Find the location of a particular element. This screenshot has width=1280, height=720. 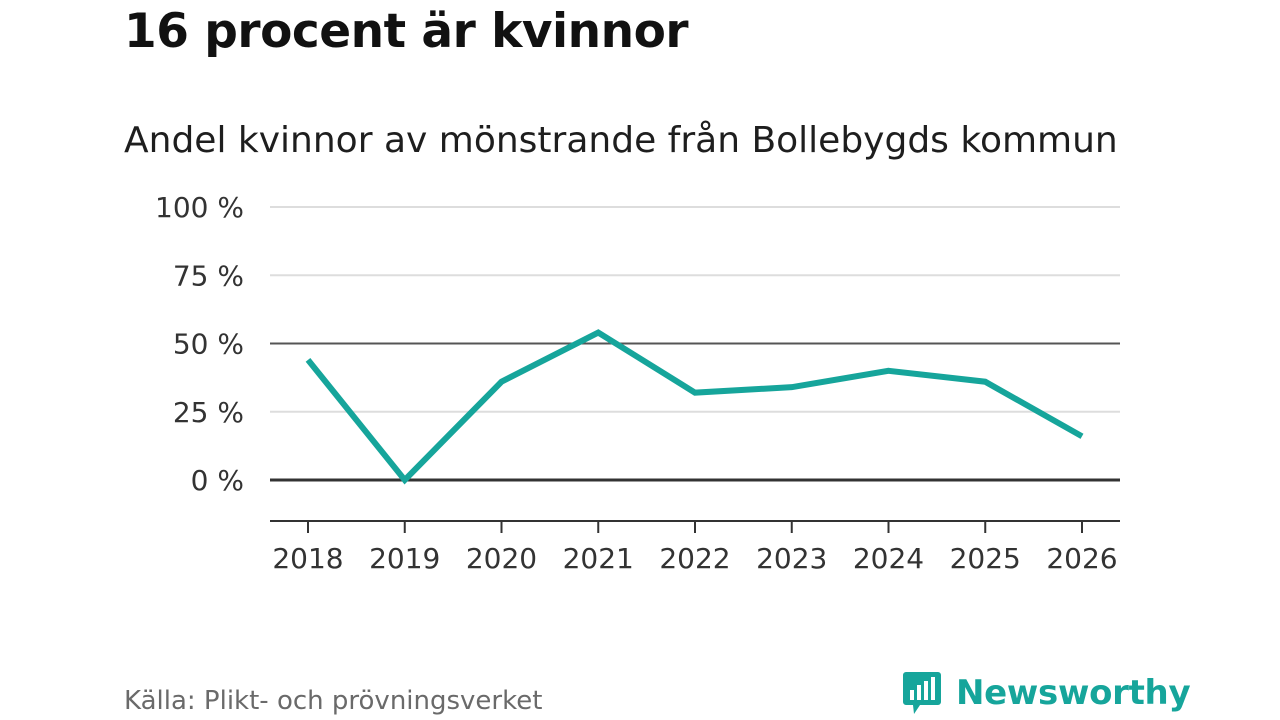

series-layer is located at coordinates (694, 407).